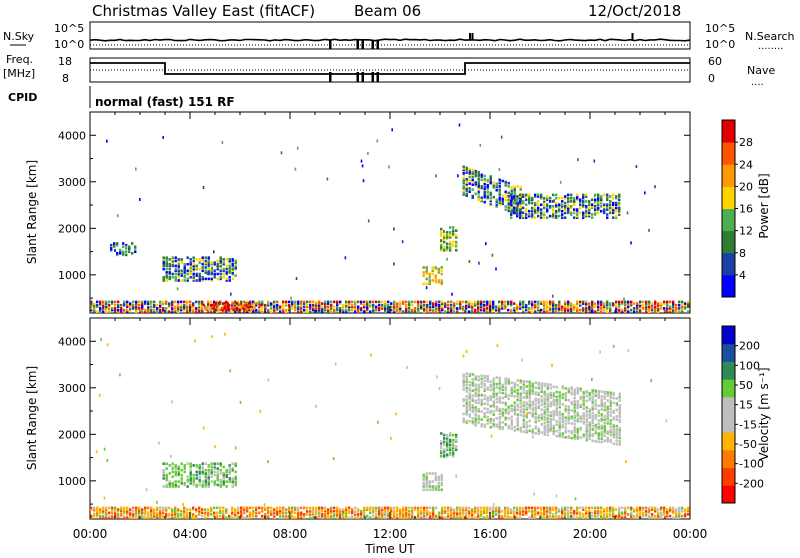 This screenshot has height=558, width=800. What do you see at coordinates (32, 212) in the screenshot?
I see `power-ylabel: Slant Range [km]` at bounding box center [32, 212].